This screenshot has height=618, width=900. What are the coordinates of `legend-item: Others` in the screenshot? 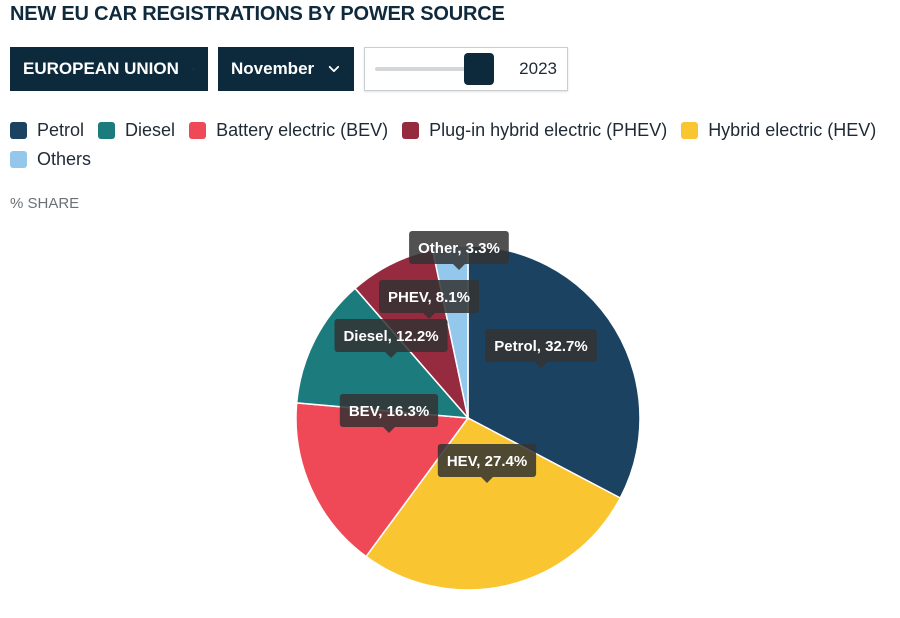 It's located at (50, 159).